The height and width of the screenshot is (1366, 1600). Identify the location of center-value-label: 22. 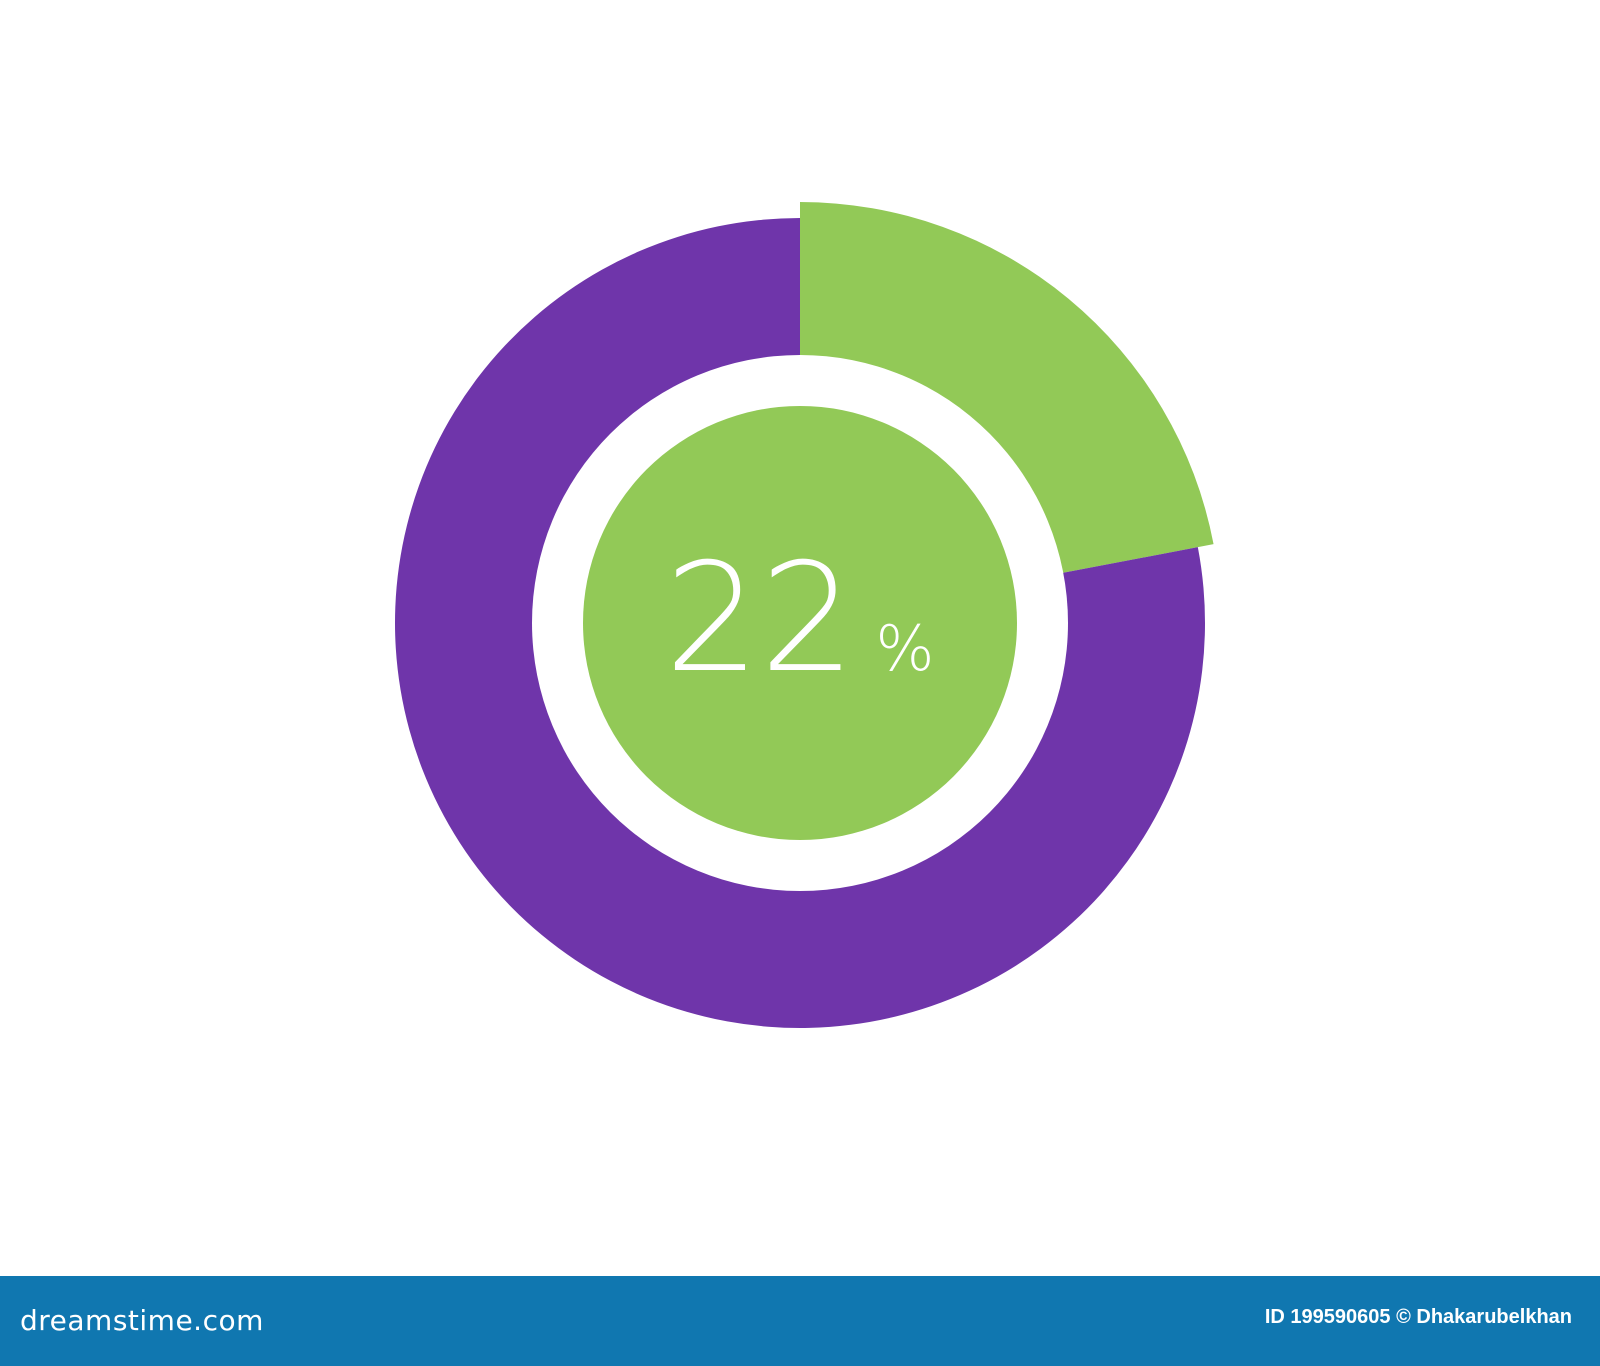
(760, 619).